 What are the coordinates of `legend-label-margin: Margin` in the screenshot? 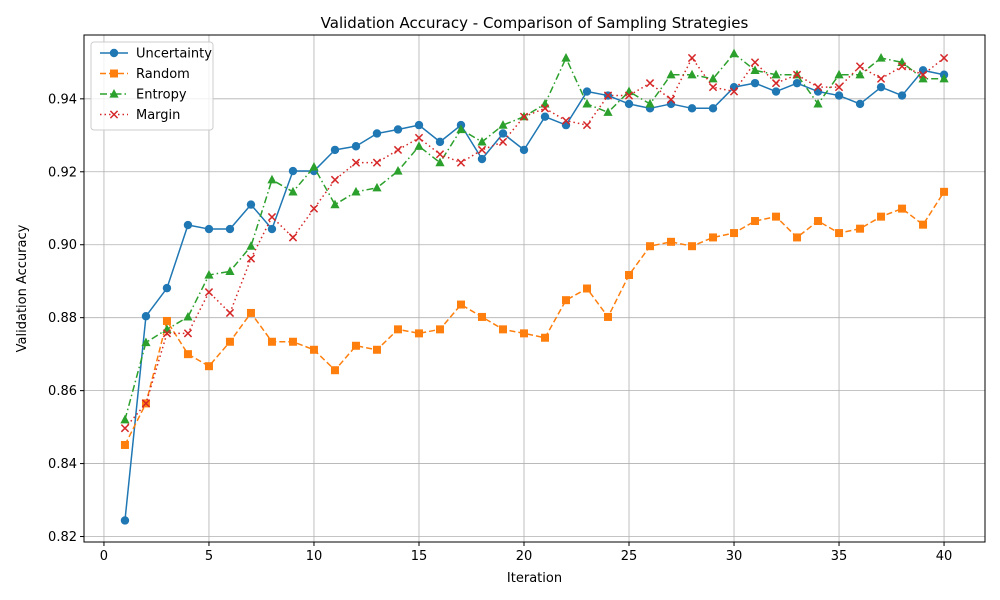 It's located at (158, 115).